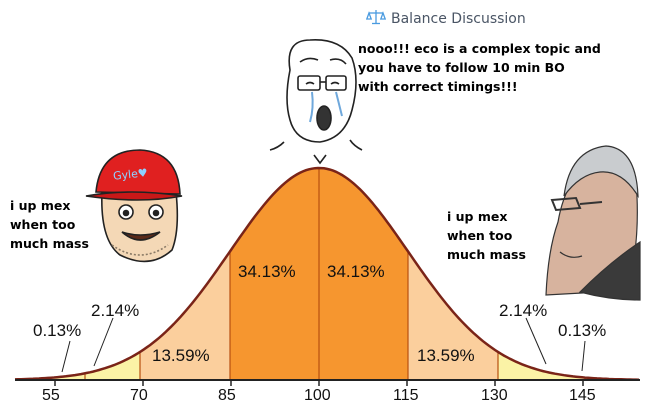 This screenshot has height=417, width=655. What do you see at coordinates (316, 102) in the screenshot?
I see `crying-wojak-illustration` at bounding box center [316, 102].